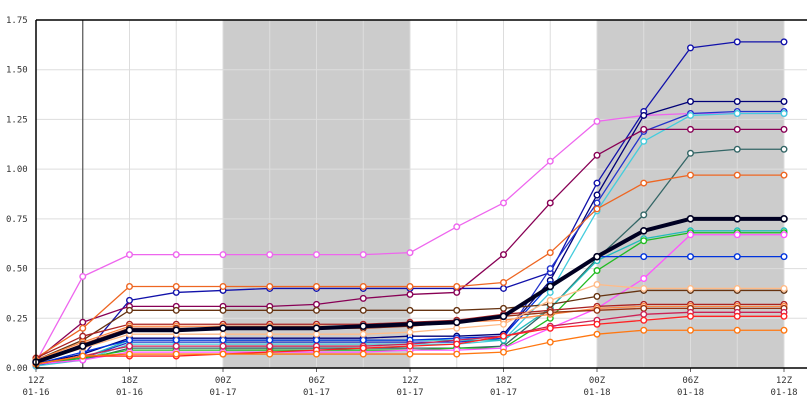 This screenshot has width=809, height=417. I want to click on y-tick-label-5: 1.25, so click(17, 120).